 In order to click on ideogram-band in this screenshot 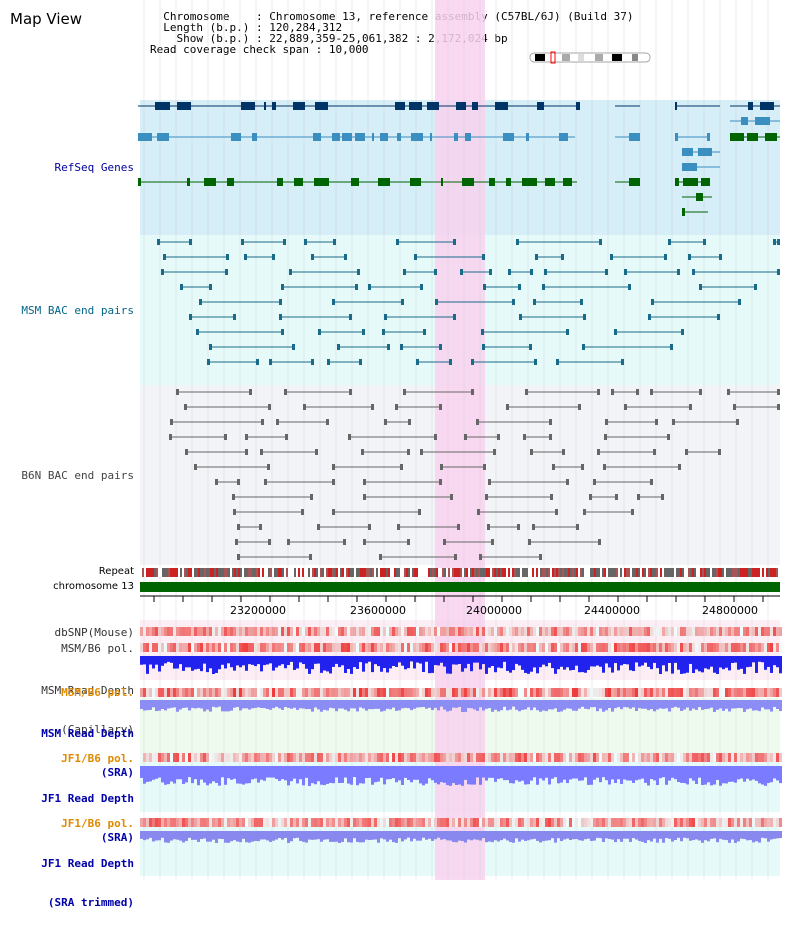, I will do `click(540, 57)`.